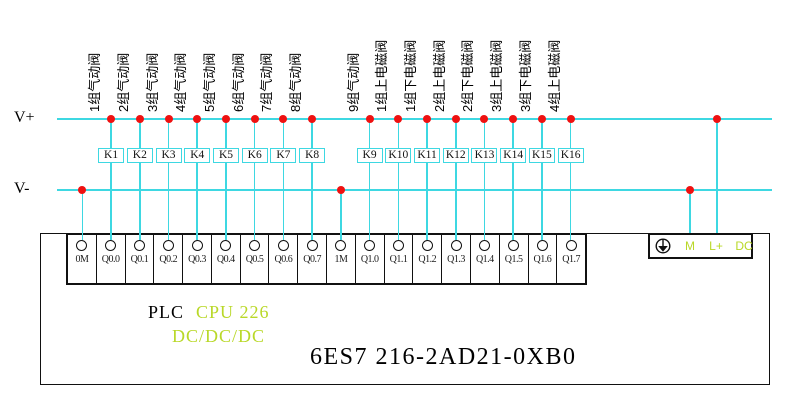 The height and width of the screenshot is (410, 793). Describe the element at coordinates (219, 336) in the screenshot. I see `plc-supply-label: DC/DC/DC` at that location.